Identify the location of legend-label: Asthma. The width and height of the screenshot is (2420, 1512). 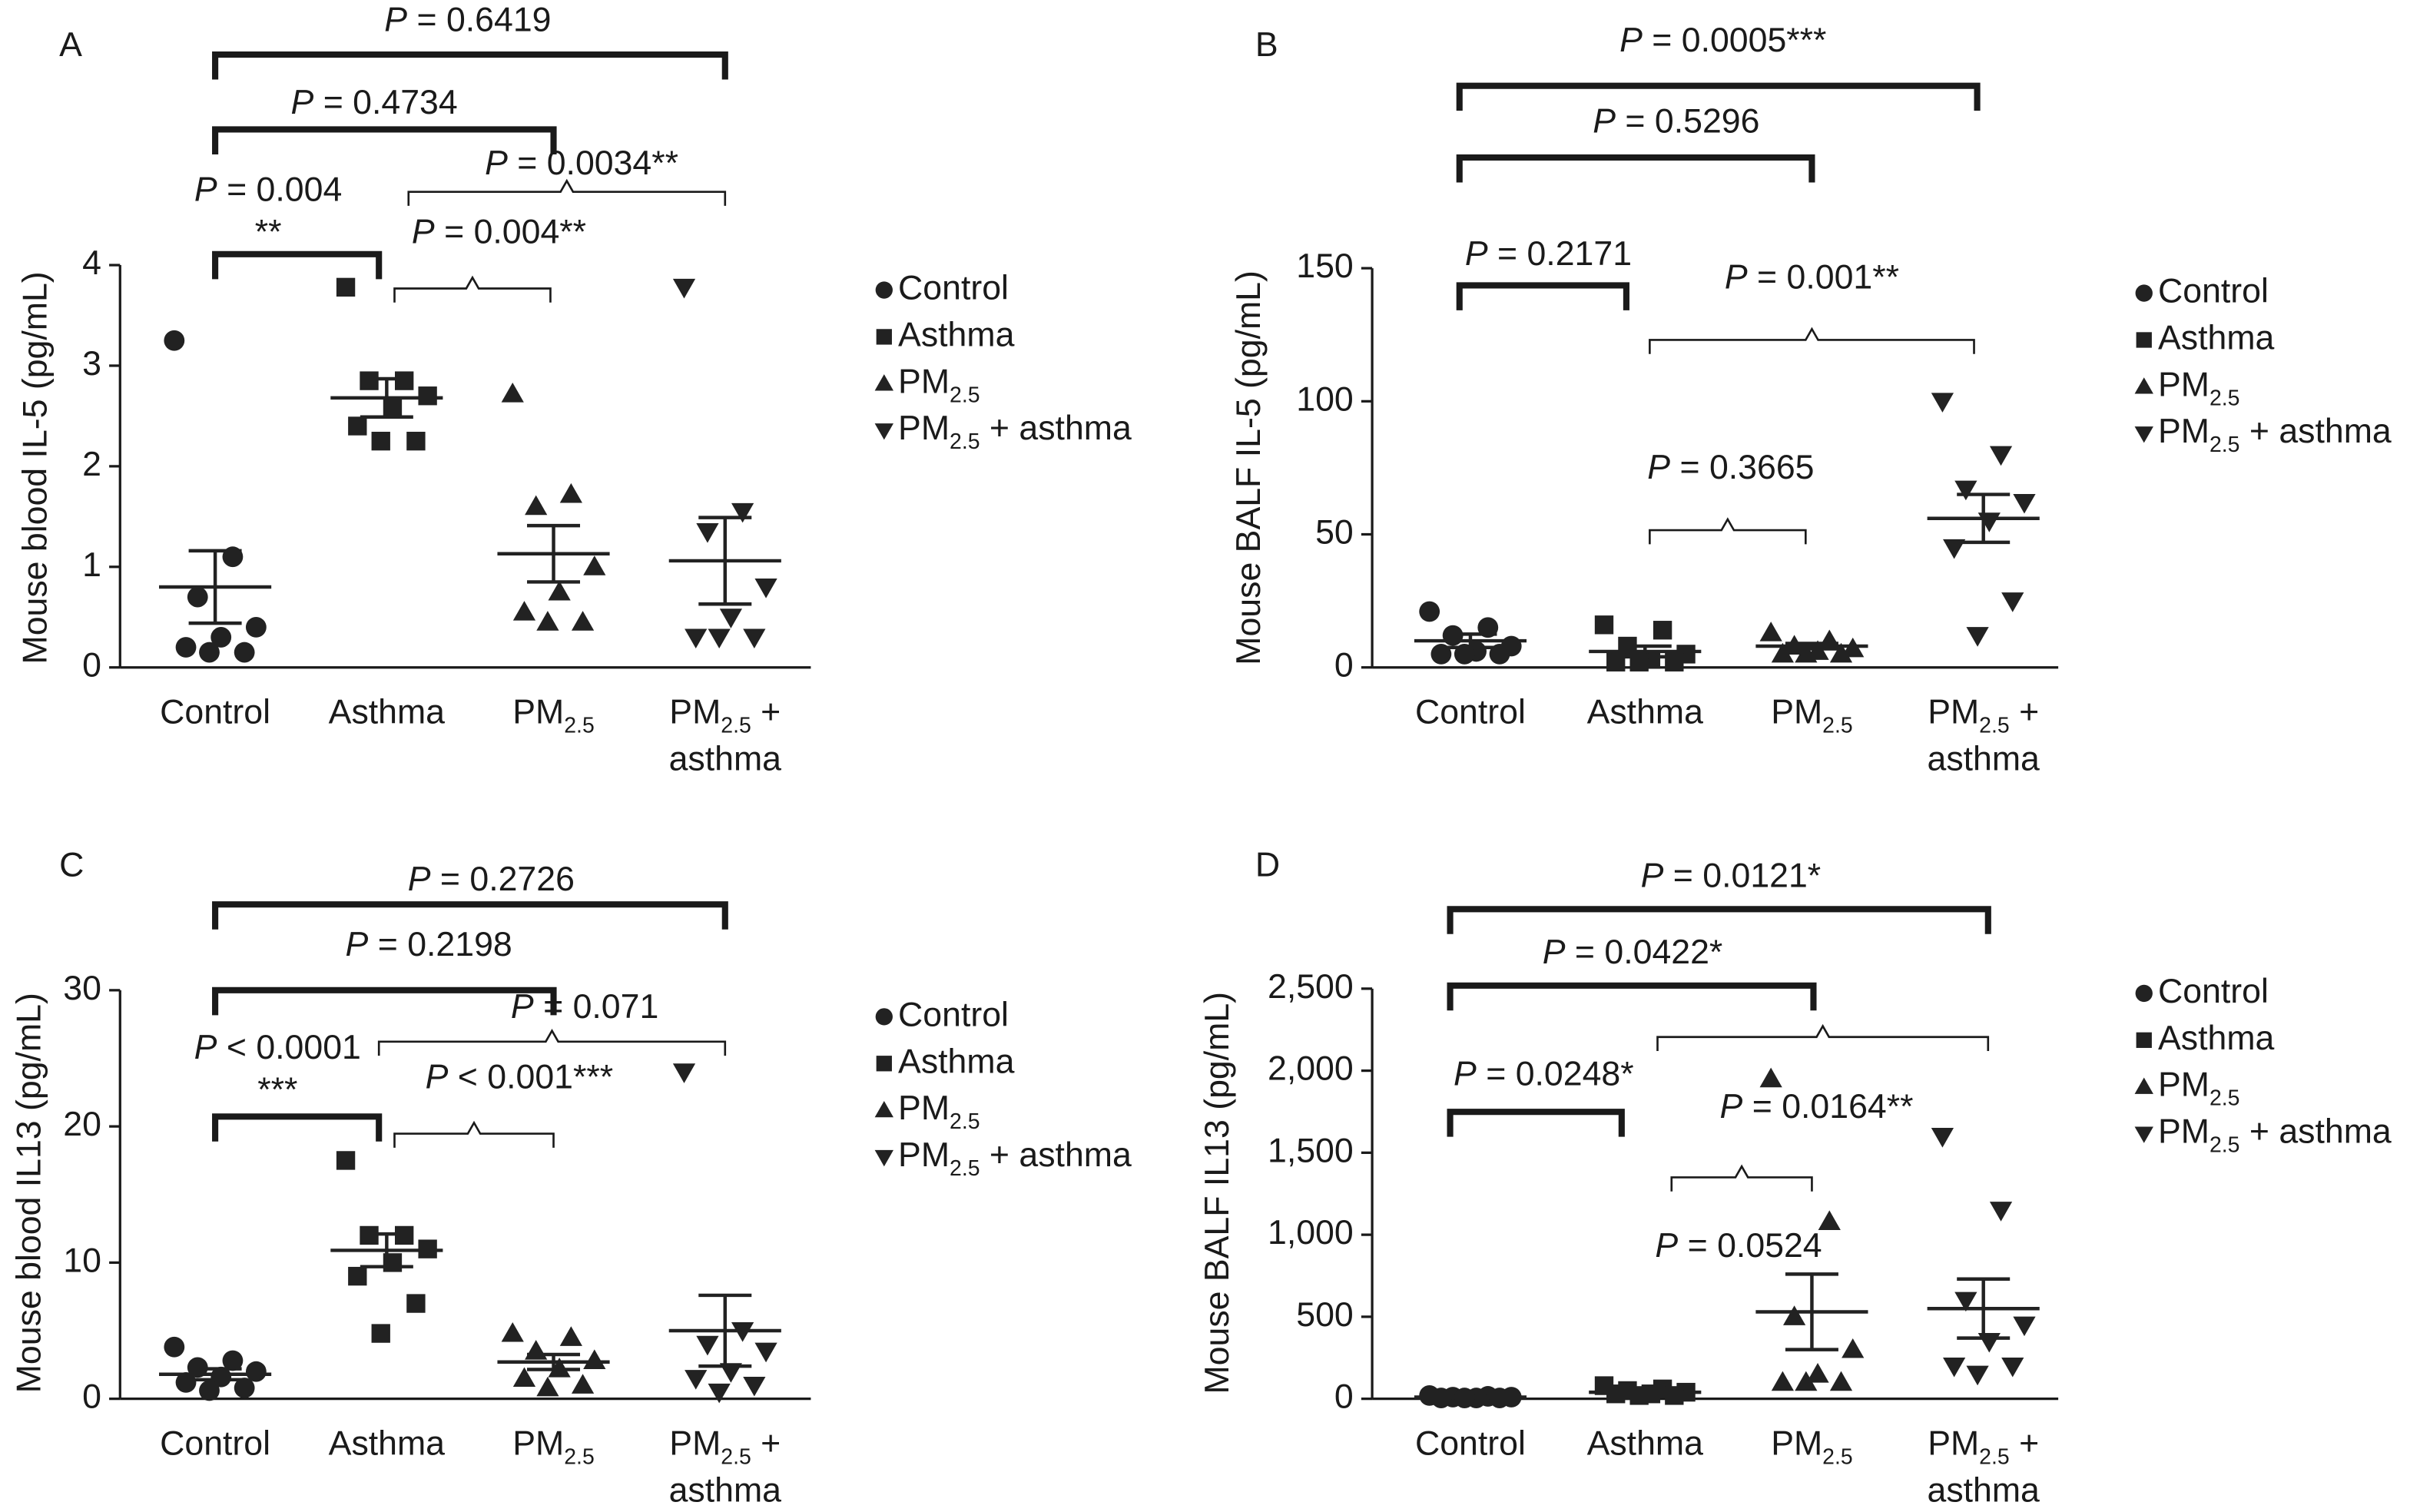
(956, 334).